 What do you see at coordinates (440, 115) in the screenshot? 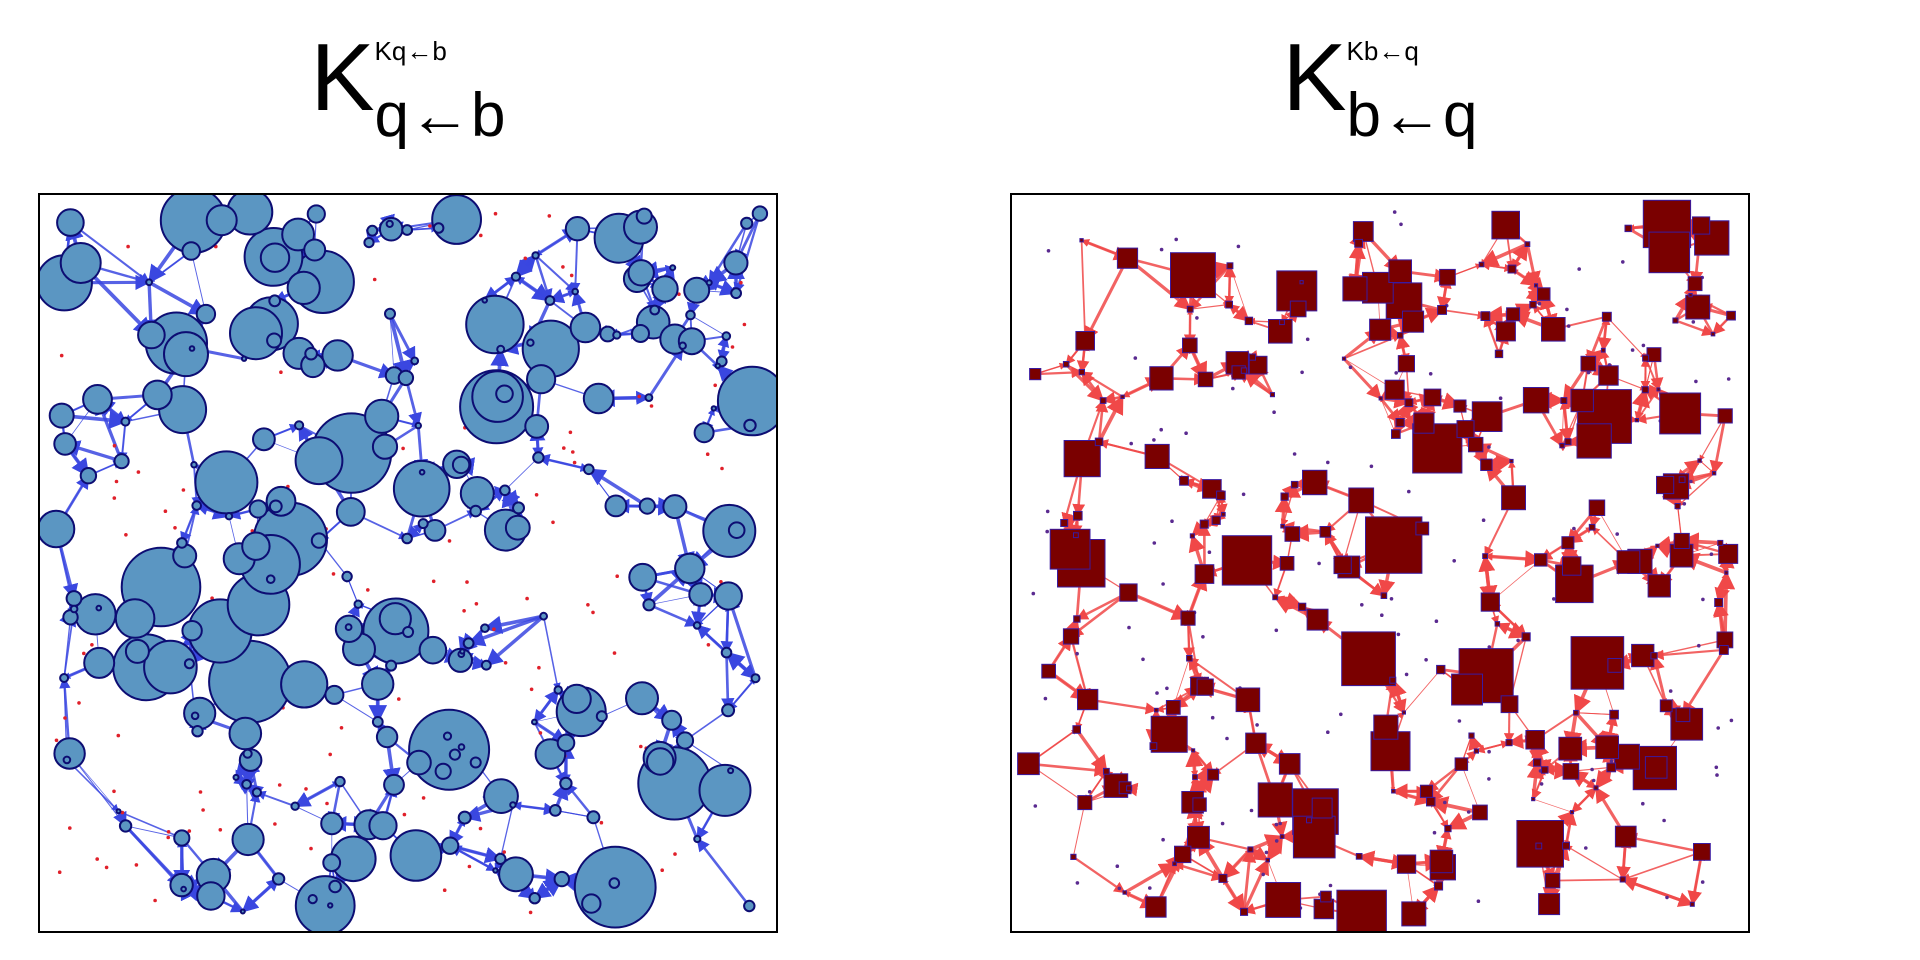
I see `title-left-subscript: q←b` at bounding box center [440, 115].